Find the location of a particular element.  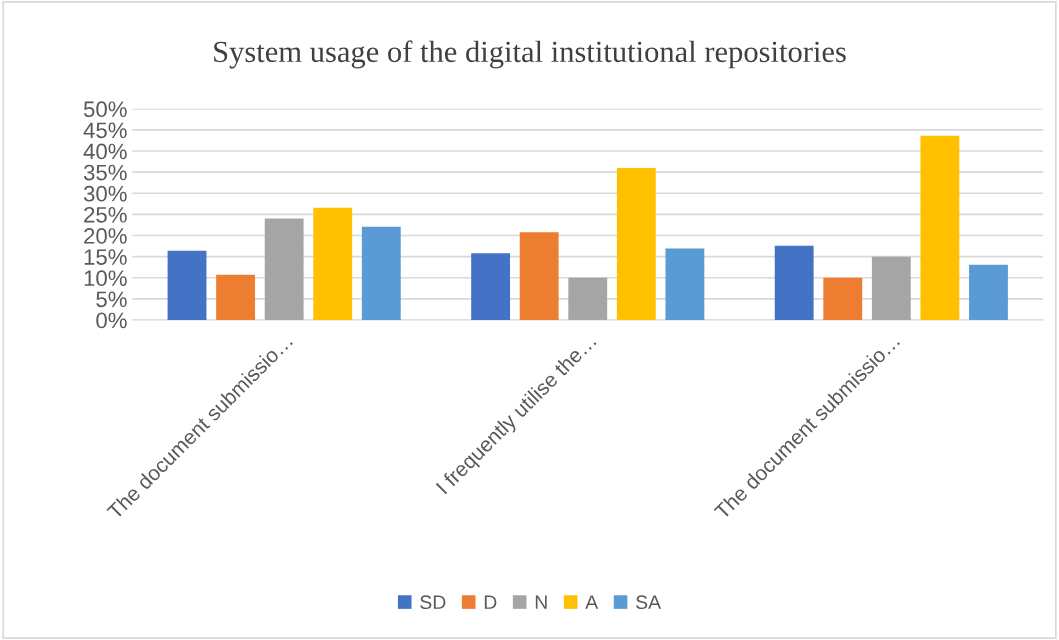

legend-label: D is located at coordinates (490, 602).